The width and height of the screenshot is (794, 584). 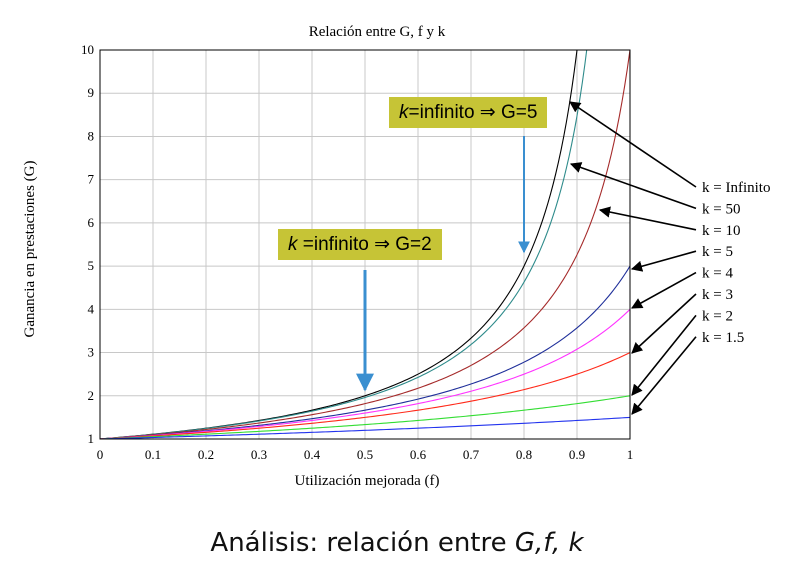 I want to click on x-tick-label: 1, so click(x=630, y=454).